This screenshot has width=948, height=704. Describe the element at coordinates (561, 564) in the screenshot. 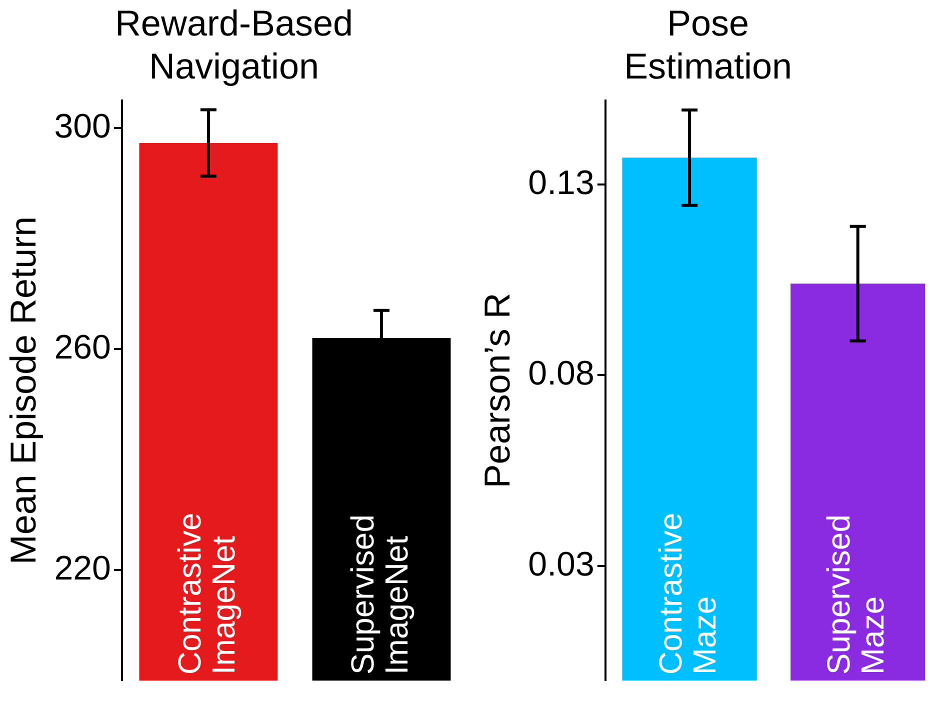

I see `y-tick-label: 0.03` at that location.